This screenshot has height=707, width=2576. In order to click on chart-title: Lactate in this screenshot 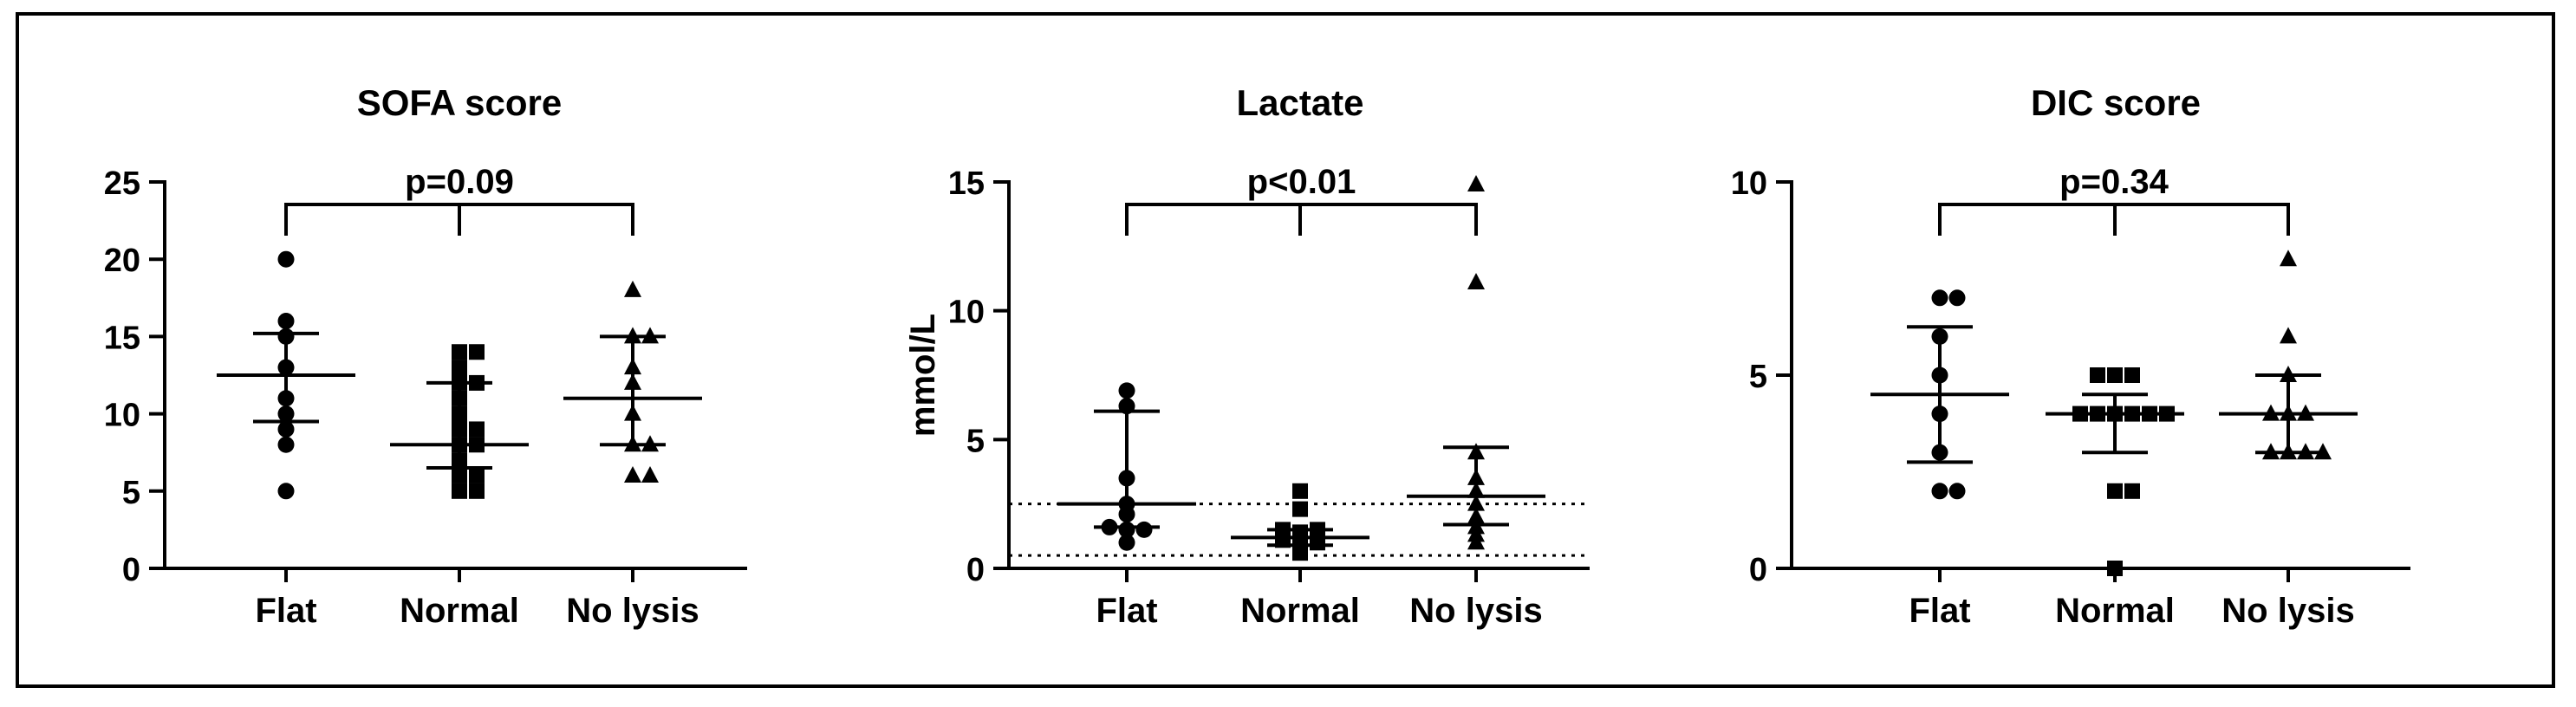, I will do `click(1299, 103)`.